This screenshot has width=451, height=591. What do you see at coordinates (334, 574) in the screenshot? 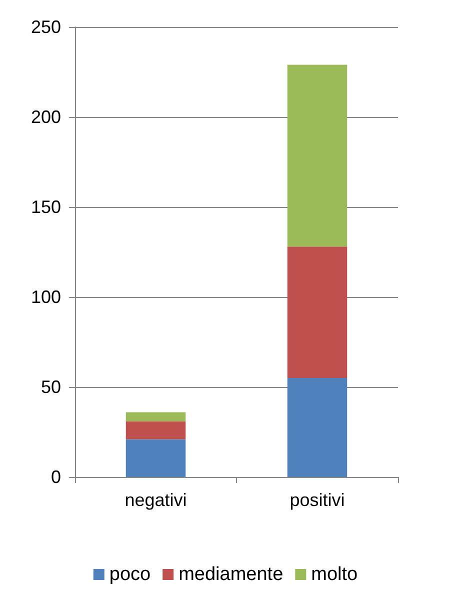
I see `legend-label: molto` at bounding box center [334, 574].